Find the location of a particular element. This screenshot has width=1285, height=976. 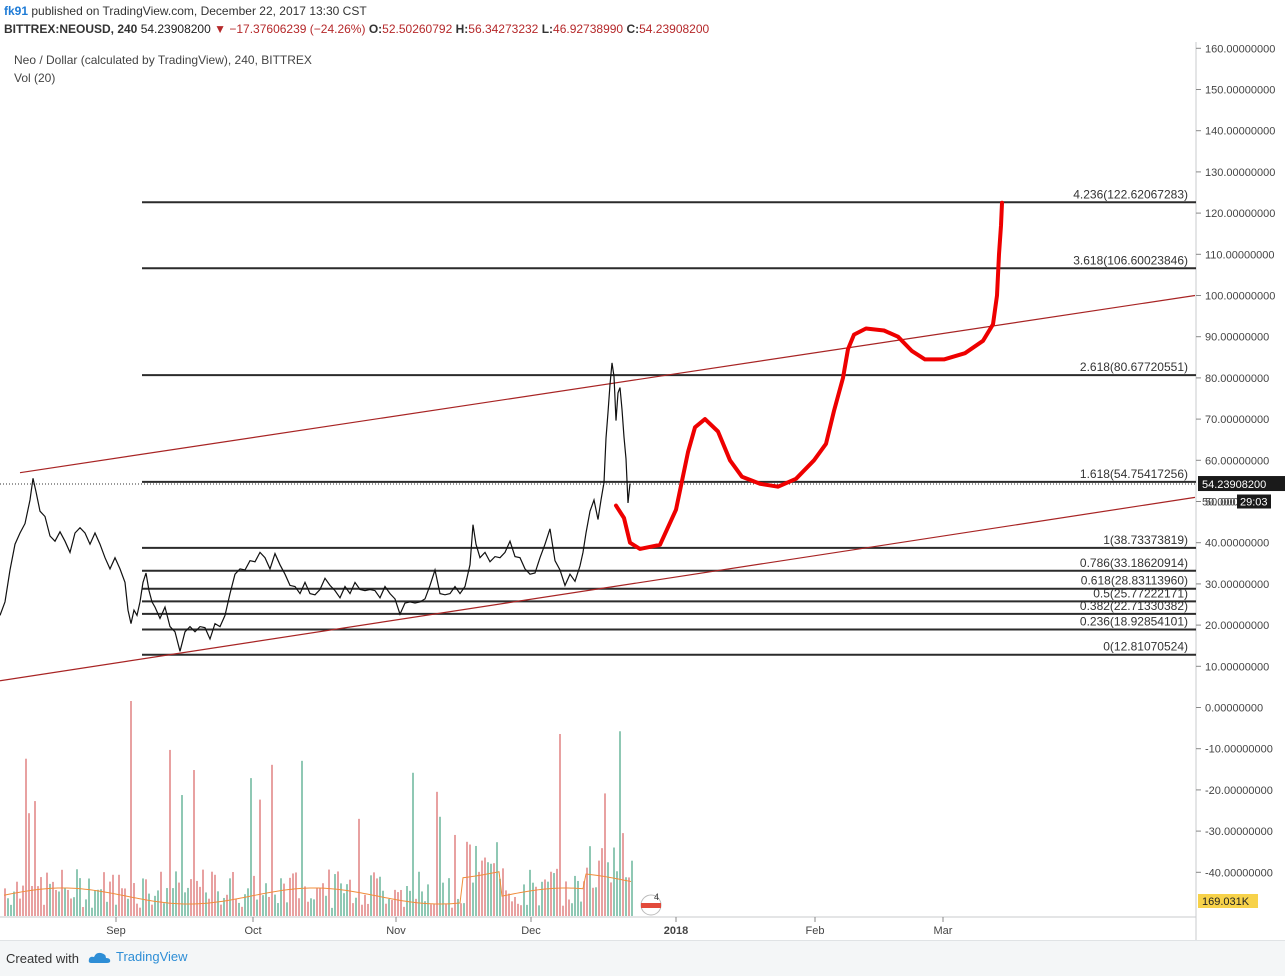

last-price-badge-text: 54.23908200 is located at coordinates (1234, 485).